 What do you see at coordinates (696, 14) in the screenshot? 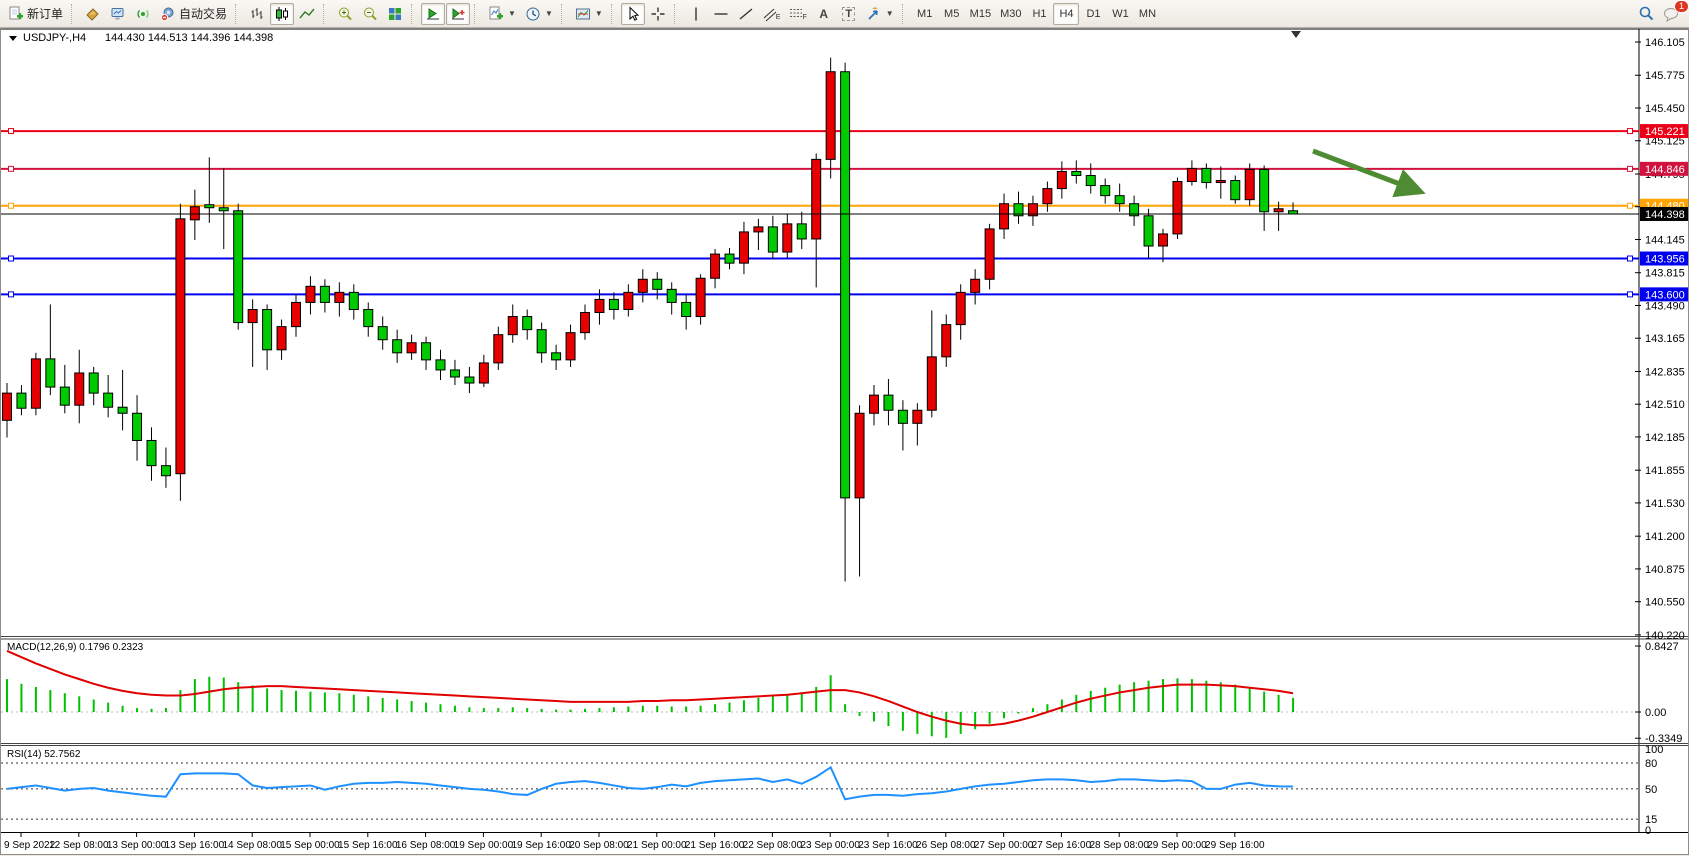
I see `vertical-line-tool-button` at bounding box center [696, 14].